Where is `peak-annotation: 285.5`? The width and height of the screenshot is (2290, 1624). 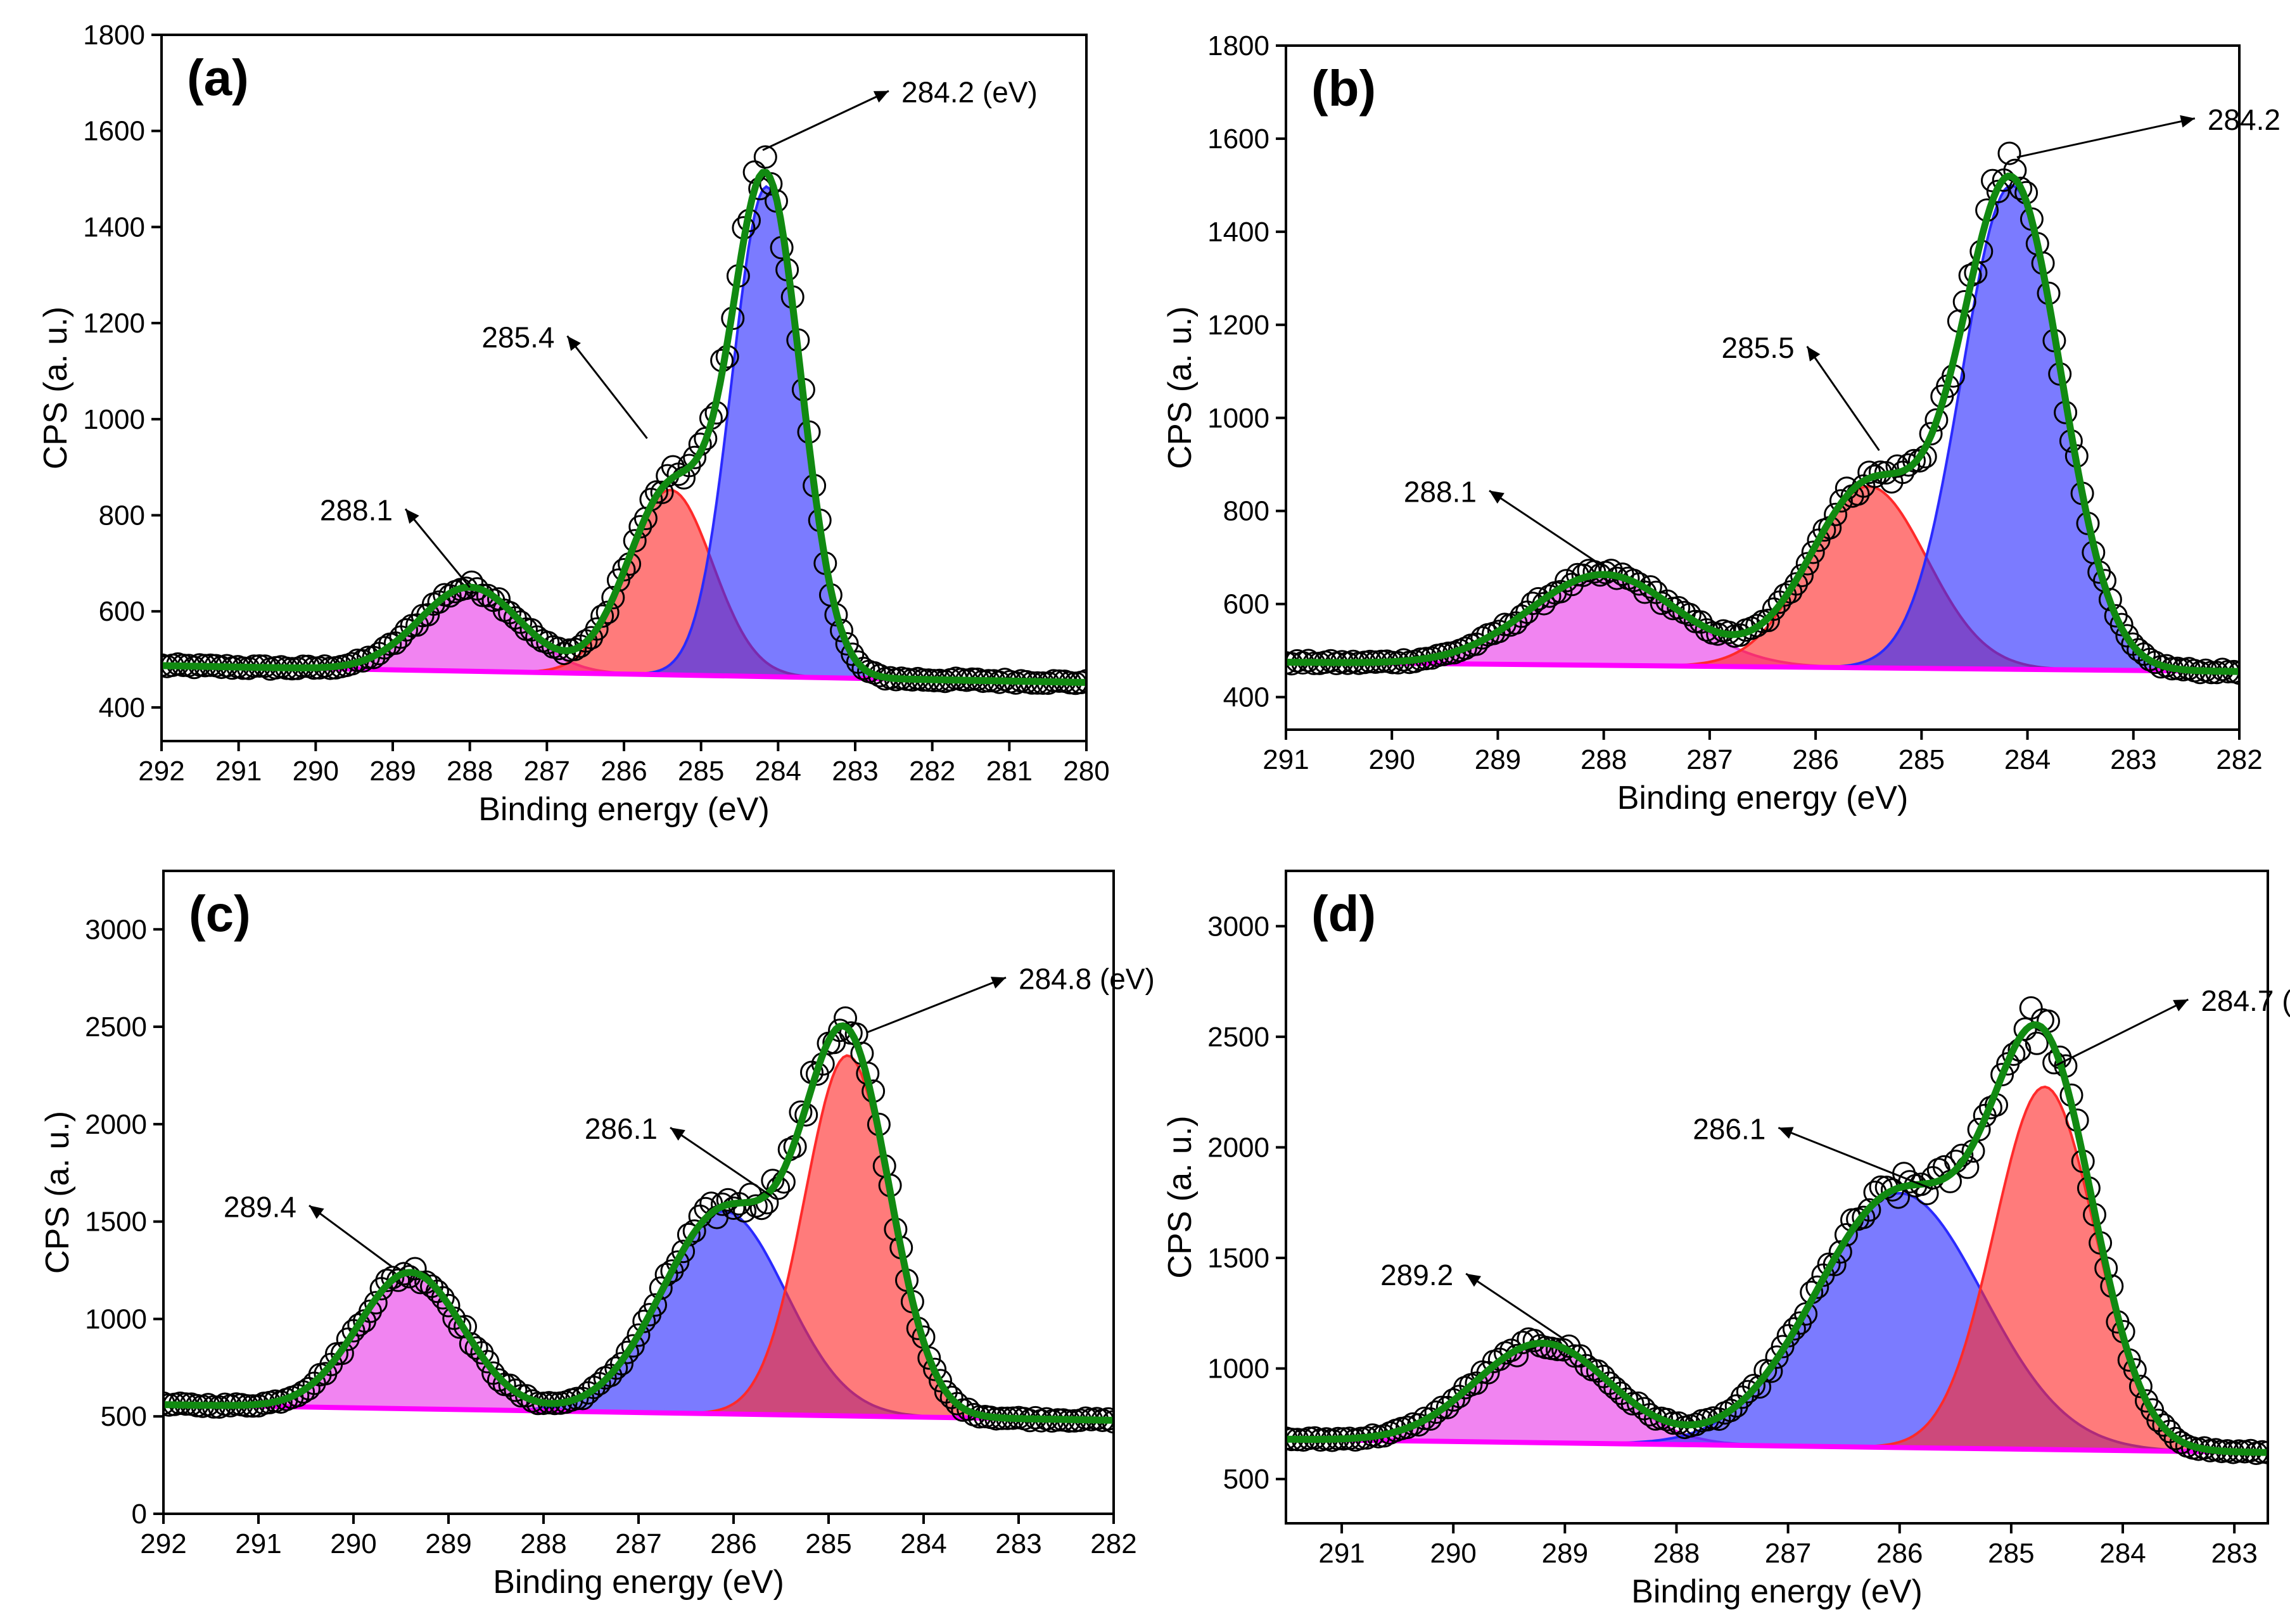 peak-annotation: 285.5 is located at coordinates (1758, 347).